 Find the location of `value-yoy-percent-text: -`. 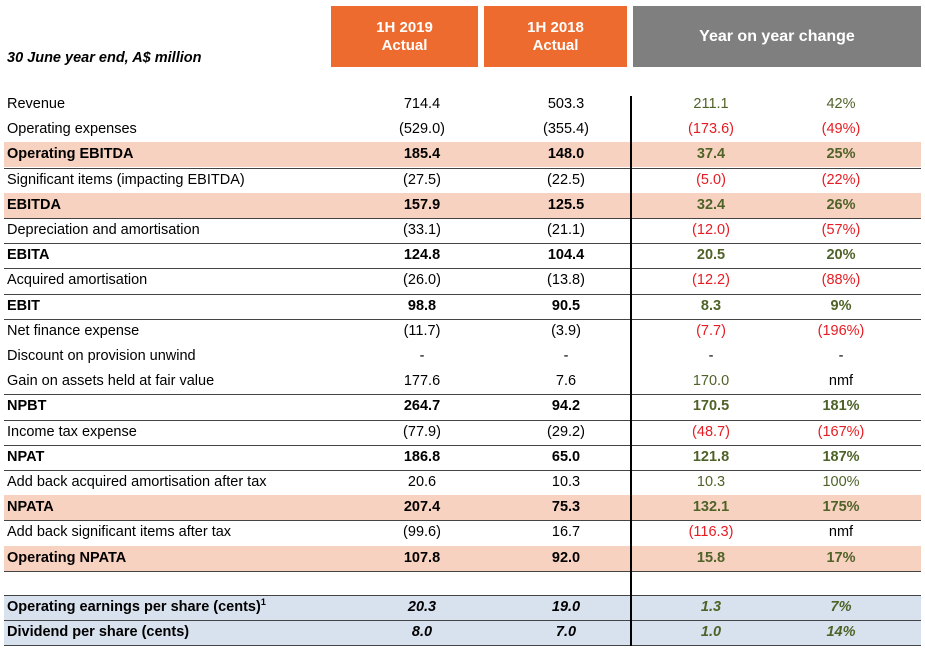

value-yoy-percent-text: - is located at coordinates (841, 356).